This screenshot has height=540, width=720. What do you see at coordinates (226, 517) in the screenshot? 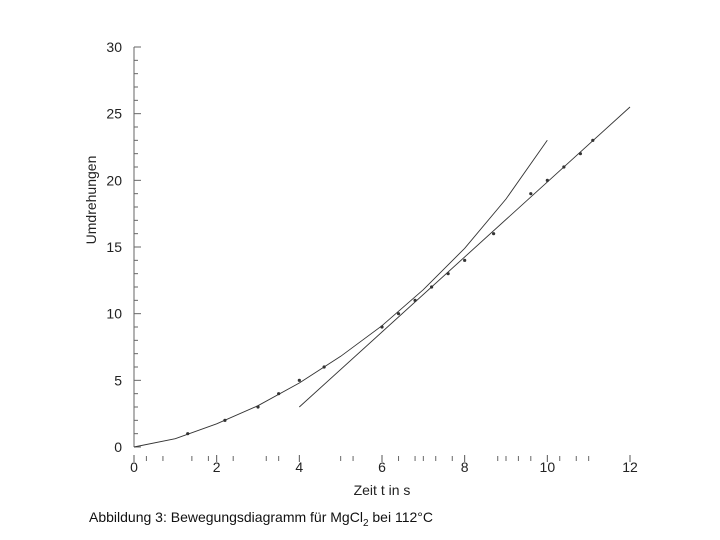
I see `caption-prefix: Abbildung 3: Bewegungsdiagramm für MgCl` at bounding box center [226, 517].